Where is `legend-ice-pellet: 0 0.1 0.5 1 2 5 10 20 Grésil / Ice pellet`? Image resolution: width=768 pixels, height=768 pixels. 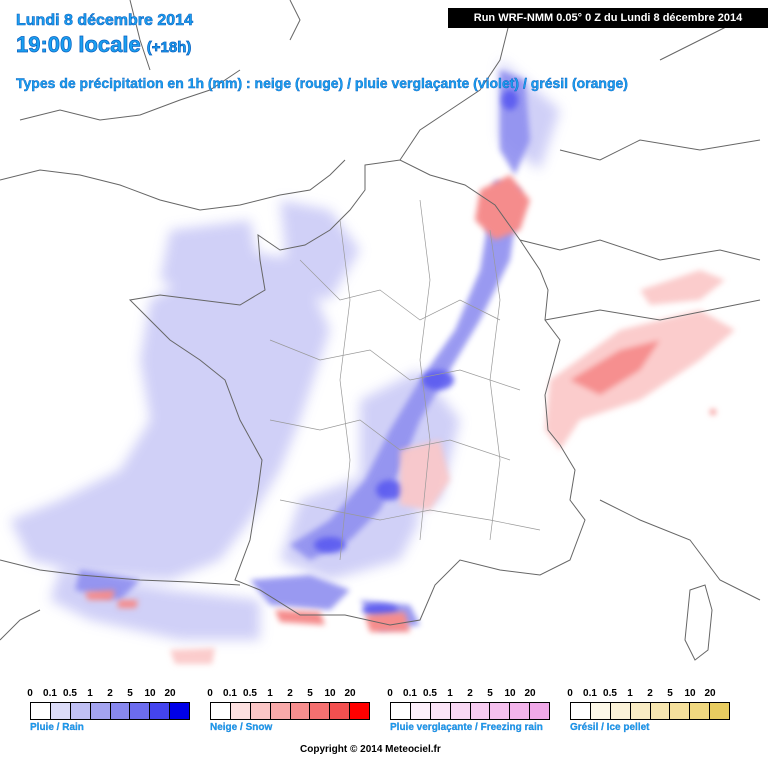
legend-ice-pellet: 0 0.1 0.5 1 2 5 10 20 Grésil / Ice pellet is located at coordinates (648, 710).